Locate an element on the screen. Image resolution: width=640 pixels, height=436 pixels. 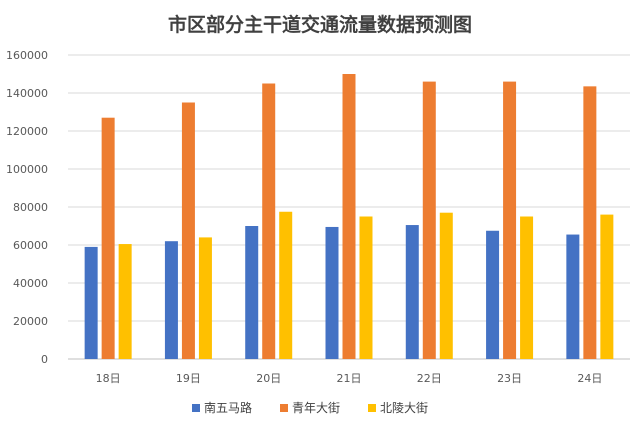
y-tick-label: 20000 is located at coordinates (30, 321).